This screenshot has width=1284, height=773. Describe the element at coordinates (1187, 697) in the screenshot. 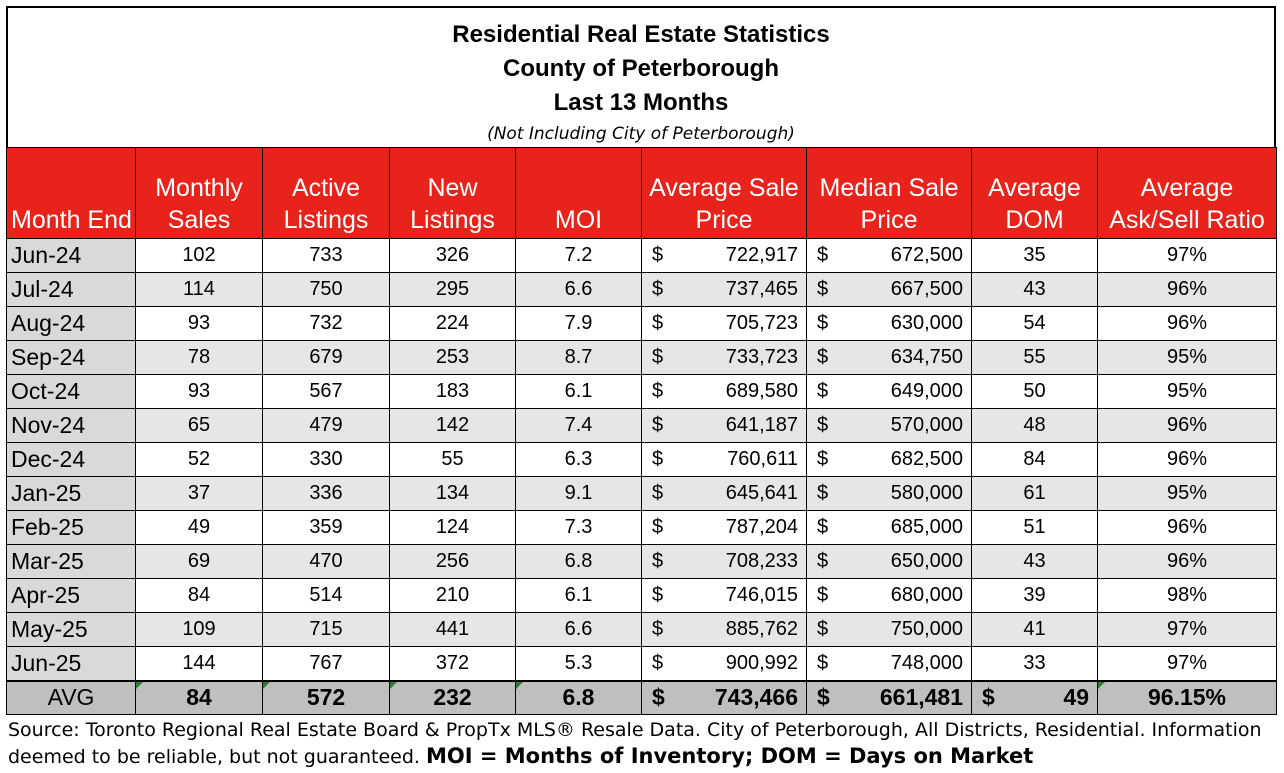

I see `avg-ratio: 96.15%` at that location.